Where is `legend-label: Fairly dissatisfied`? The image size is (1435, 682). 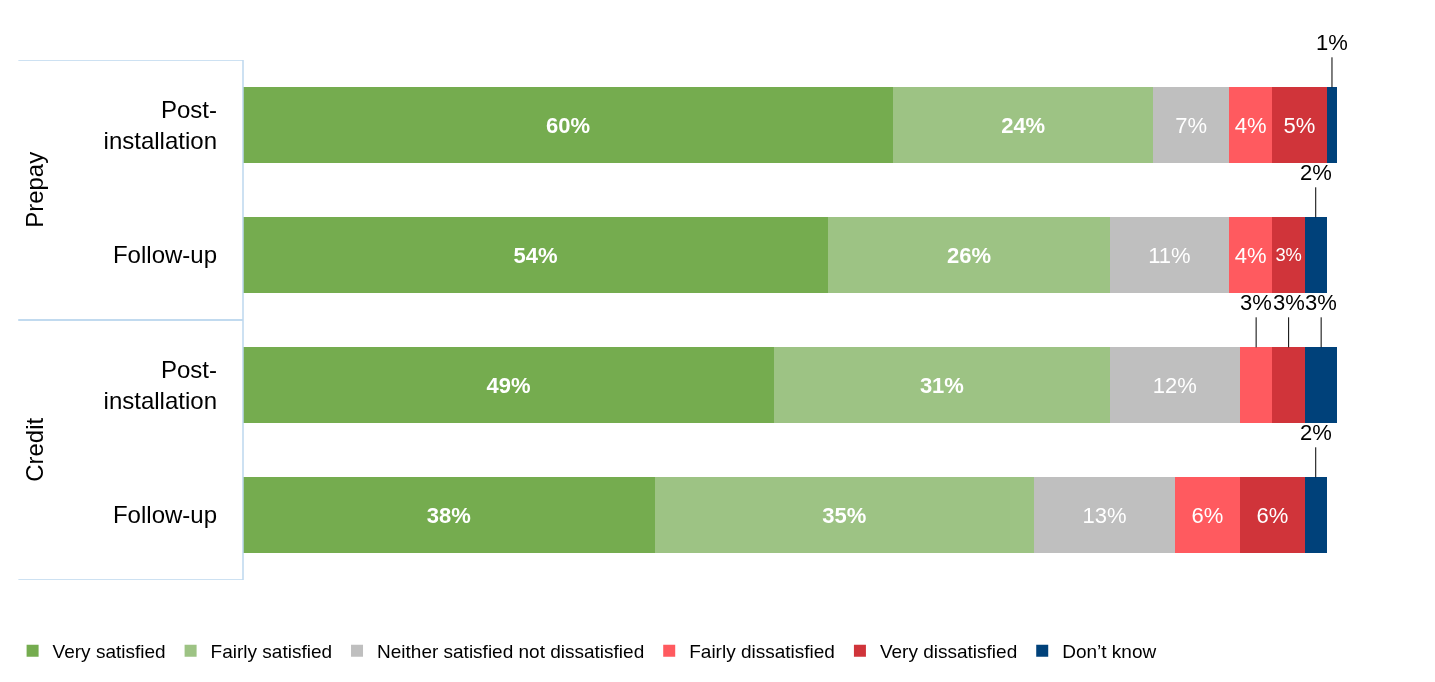
legend-label: Fairly dissatisfied is located at coordinates (762, 652).